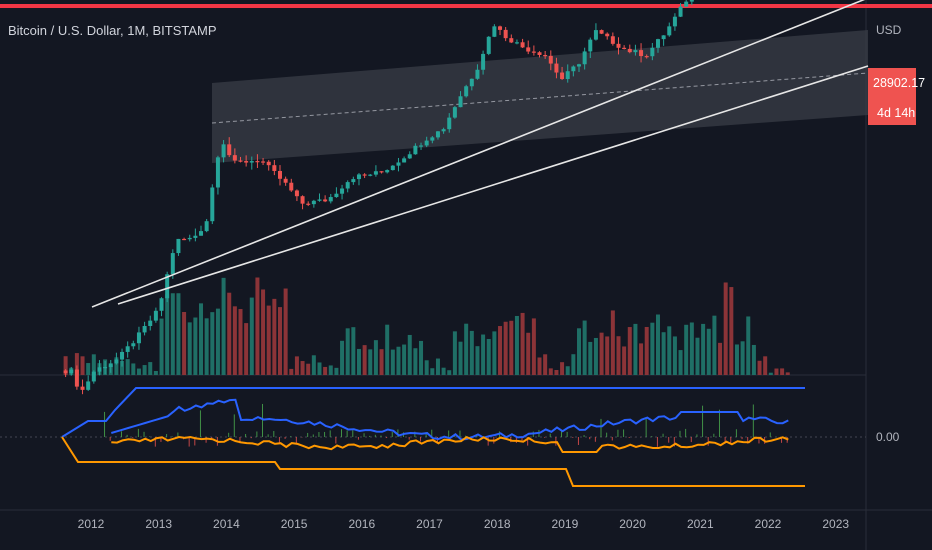  Describe the element at coordinates (899, 83) in the screenshot. I see `last-price-value: 28902.17` at that location.